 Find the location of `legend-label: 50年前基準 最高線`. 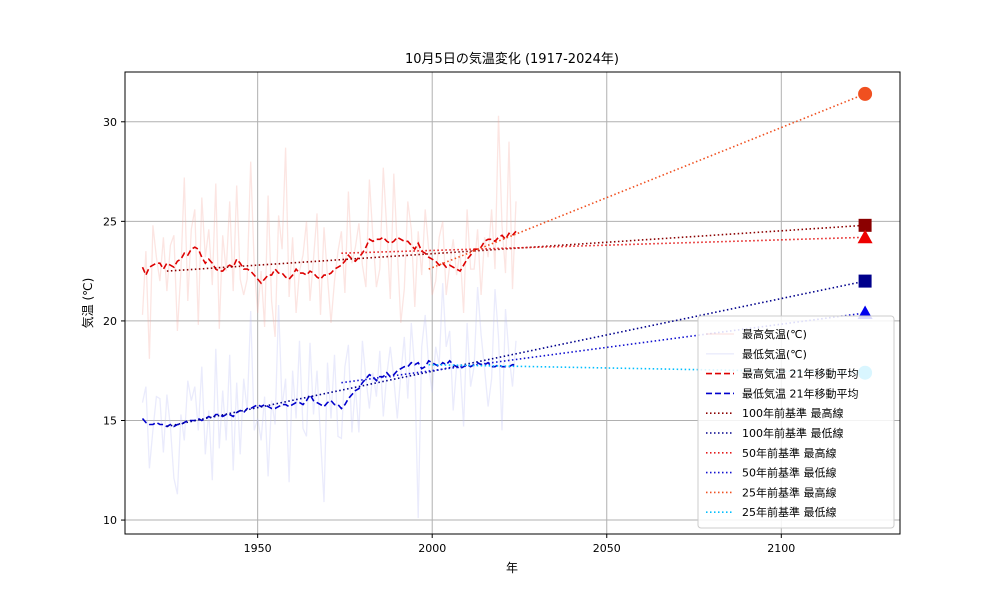

legend-label: 50年前基準 最高線 is located at coordinates (789, 453).